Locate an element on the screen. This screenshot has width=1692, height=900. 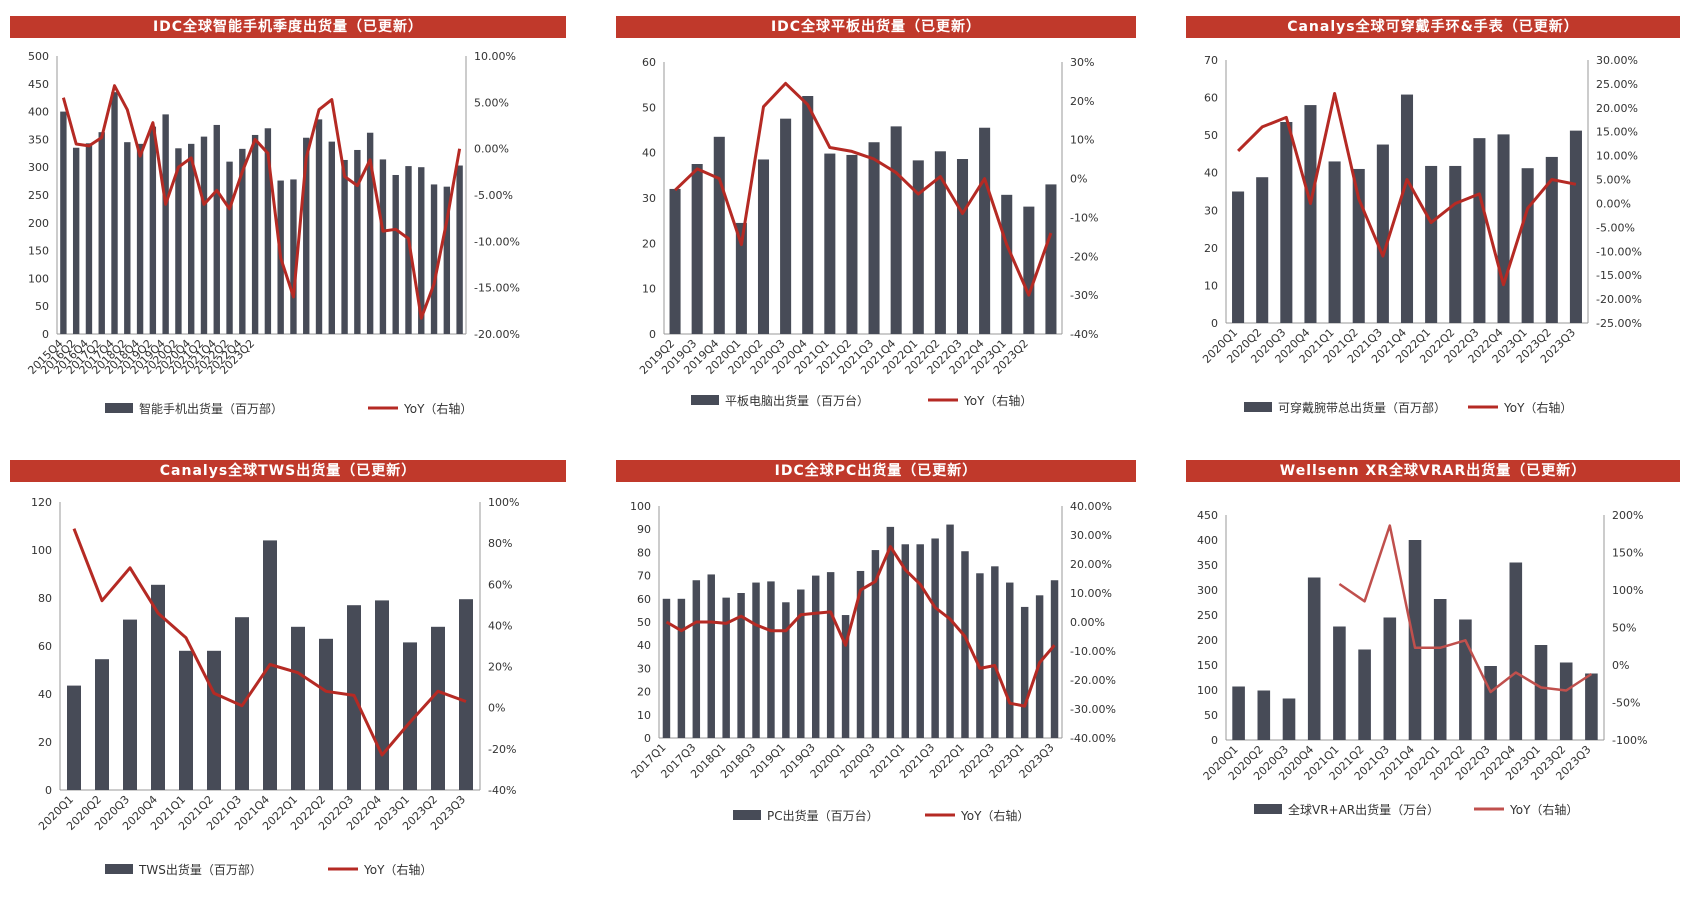
right-tick-label: -40% is located at coordinates (1084, 334).